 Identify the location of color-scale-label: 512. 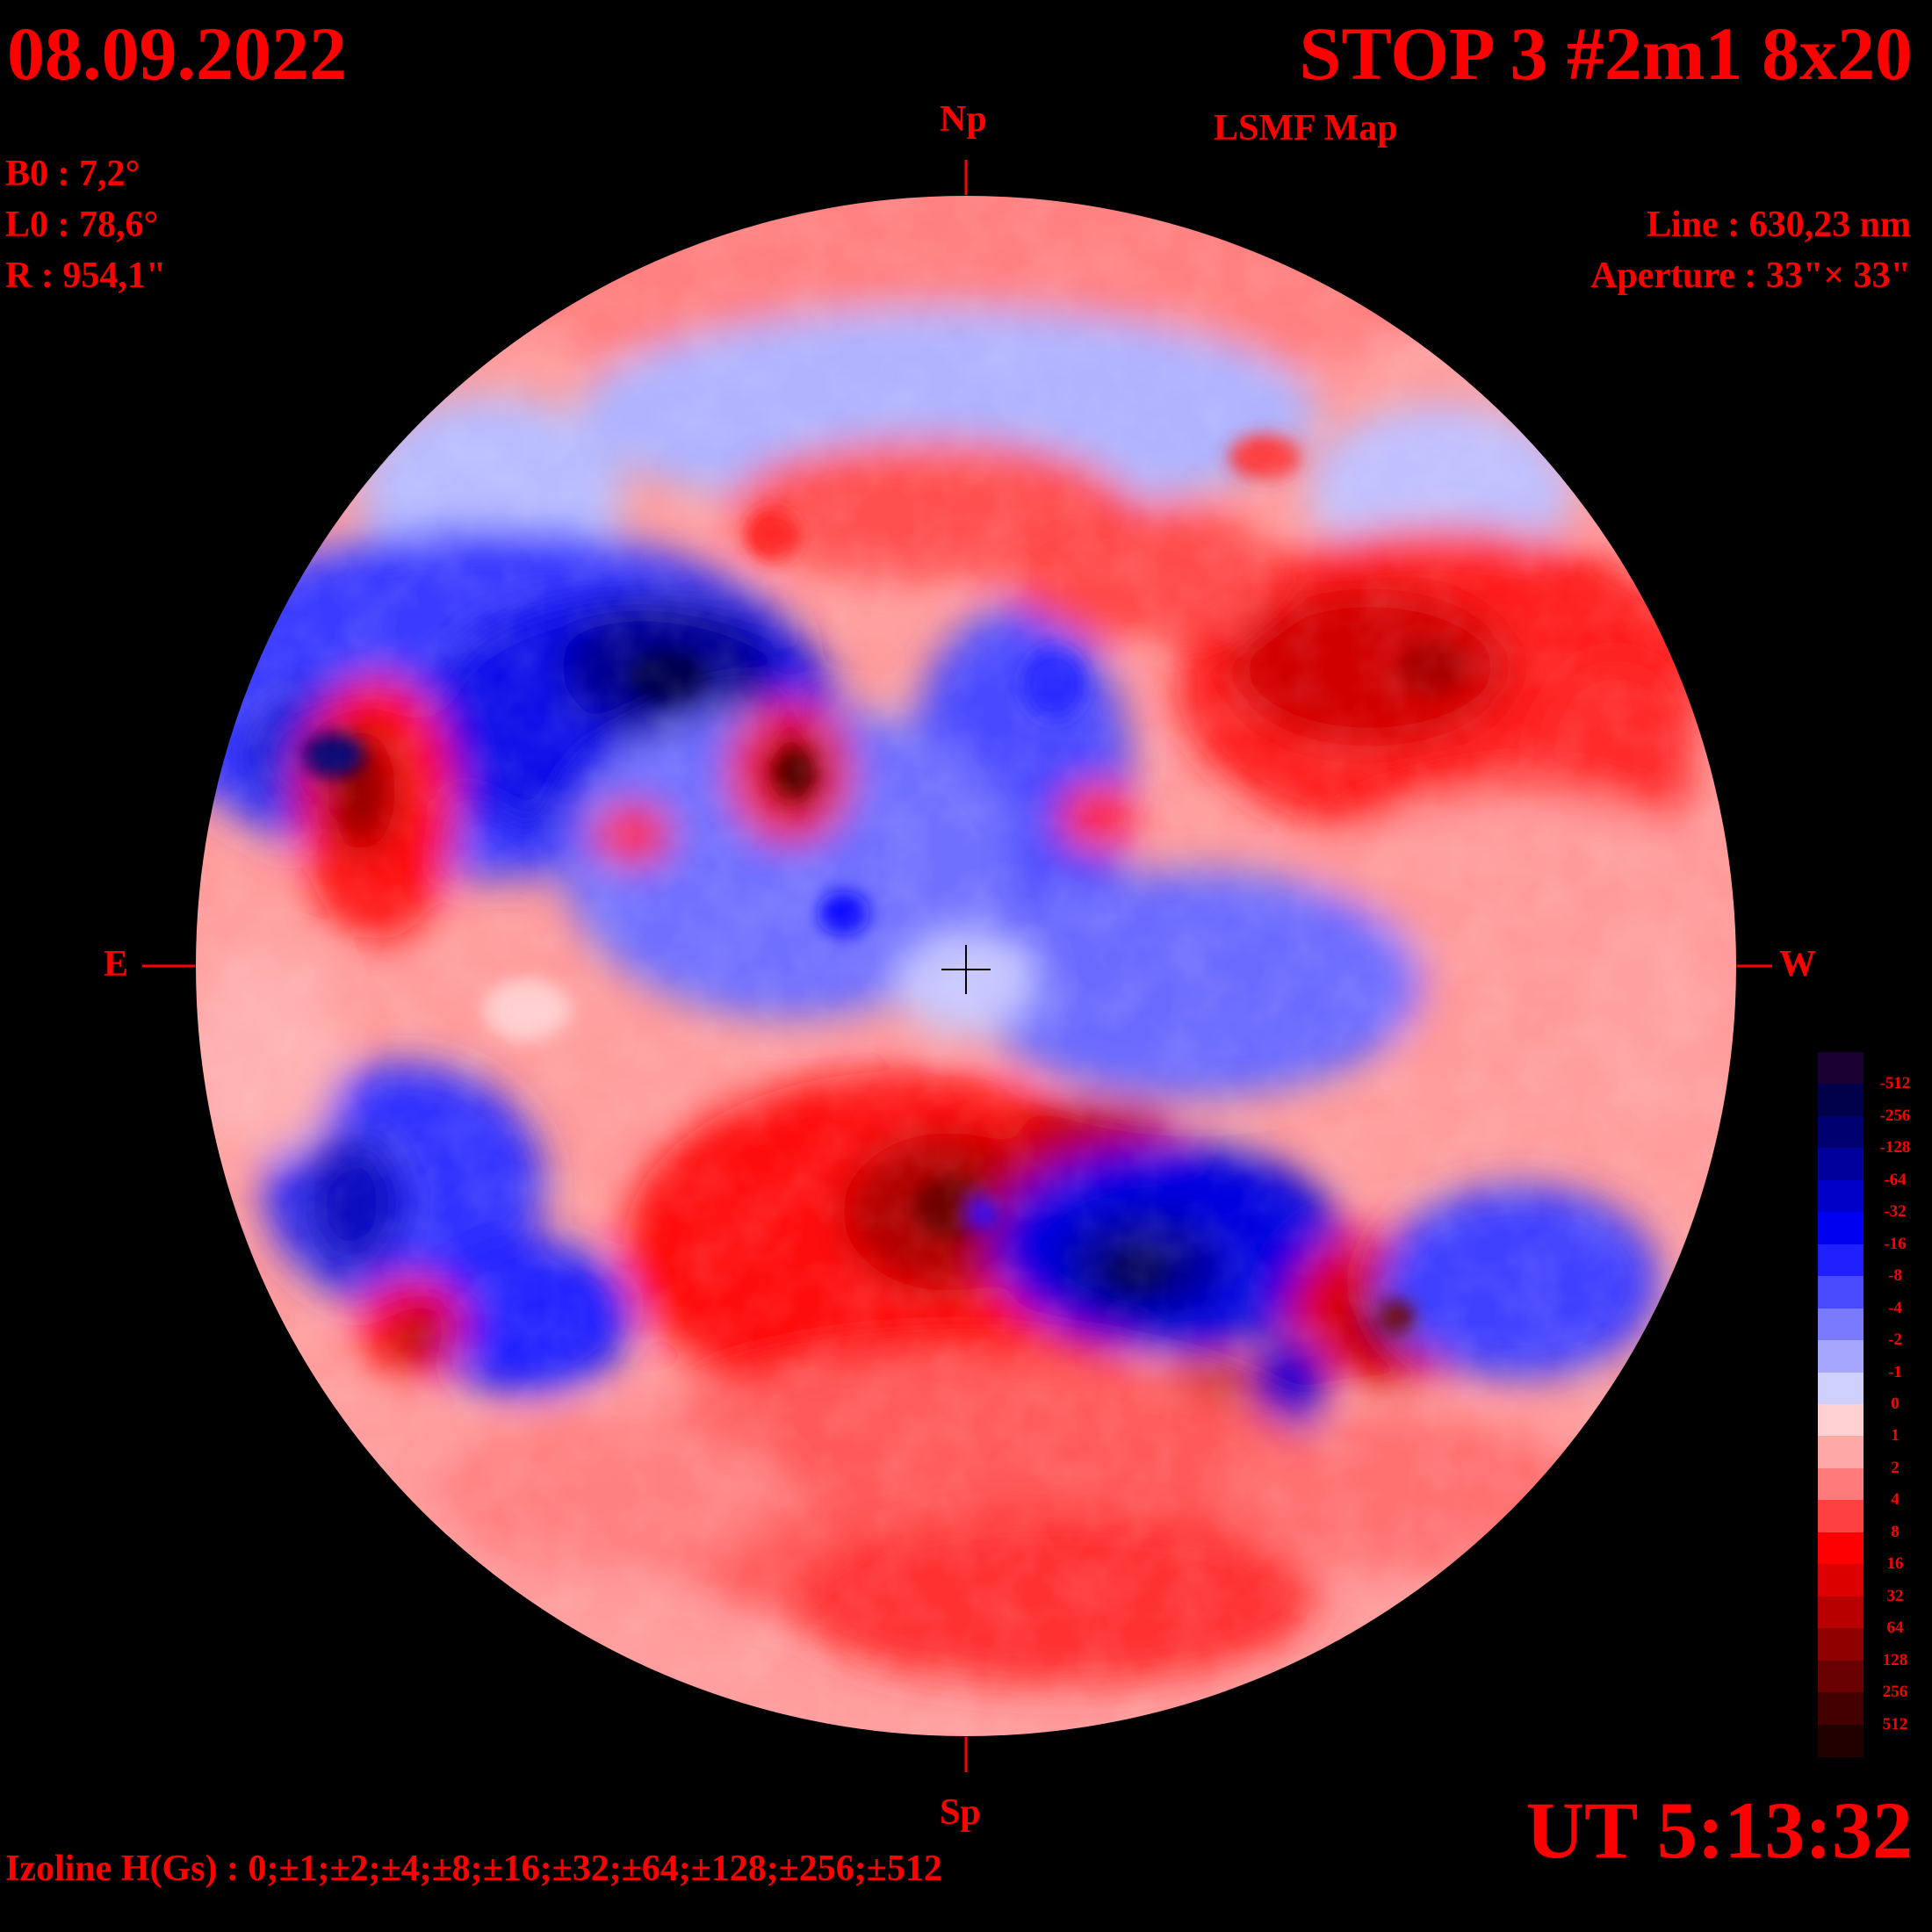
(1895, 1724).